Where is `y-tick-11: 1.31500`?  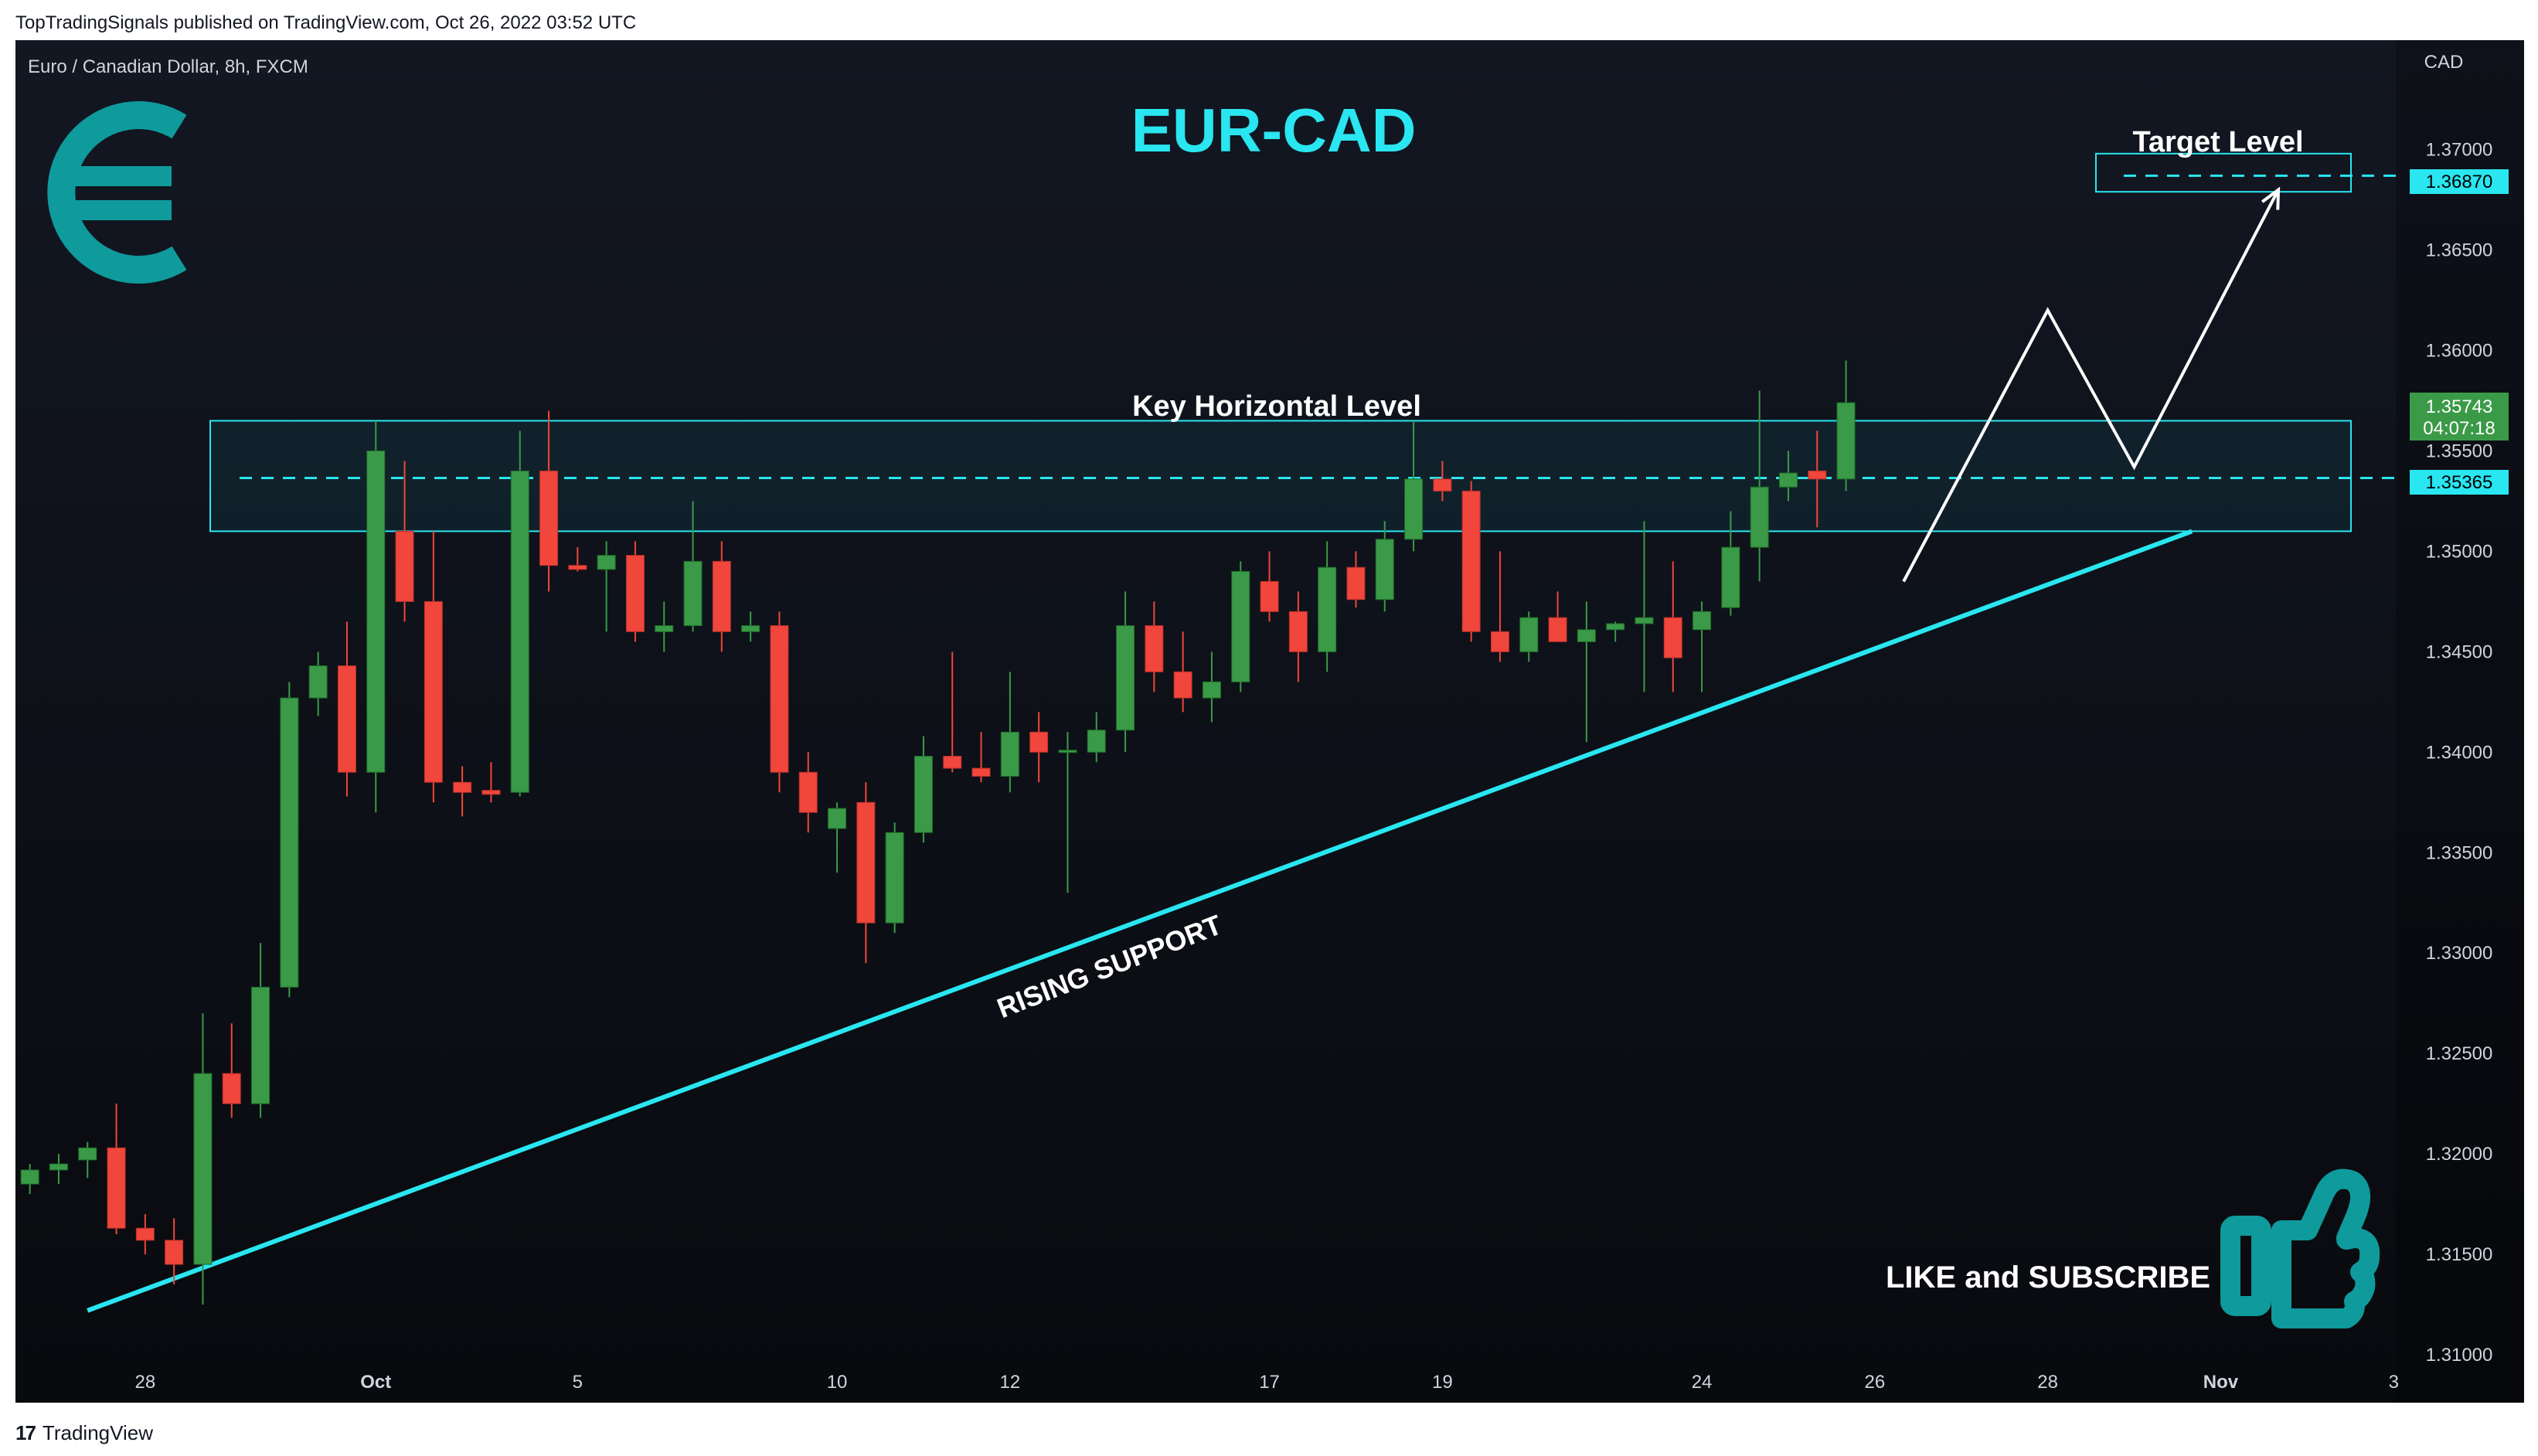 y-tick-11: 1.31500 is located at coordinates (2459, 1255).